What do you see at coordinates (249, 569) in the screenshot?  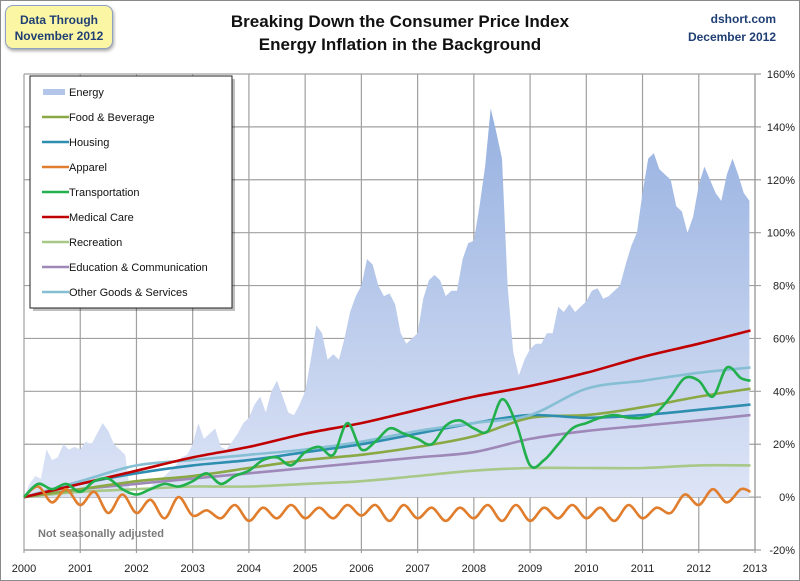 I see `x-tick-label: 2004` at bounding box center [249, 569].